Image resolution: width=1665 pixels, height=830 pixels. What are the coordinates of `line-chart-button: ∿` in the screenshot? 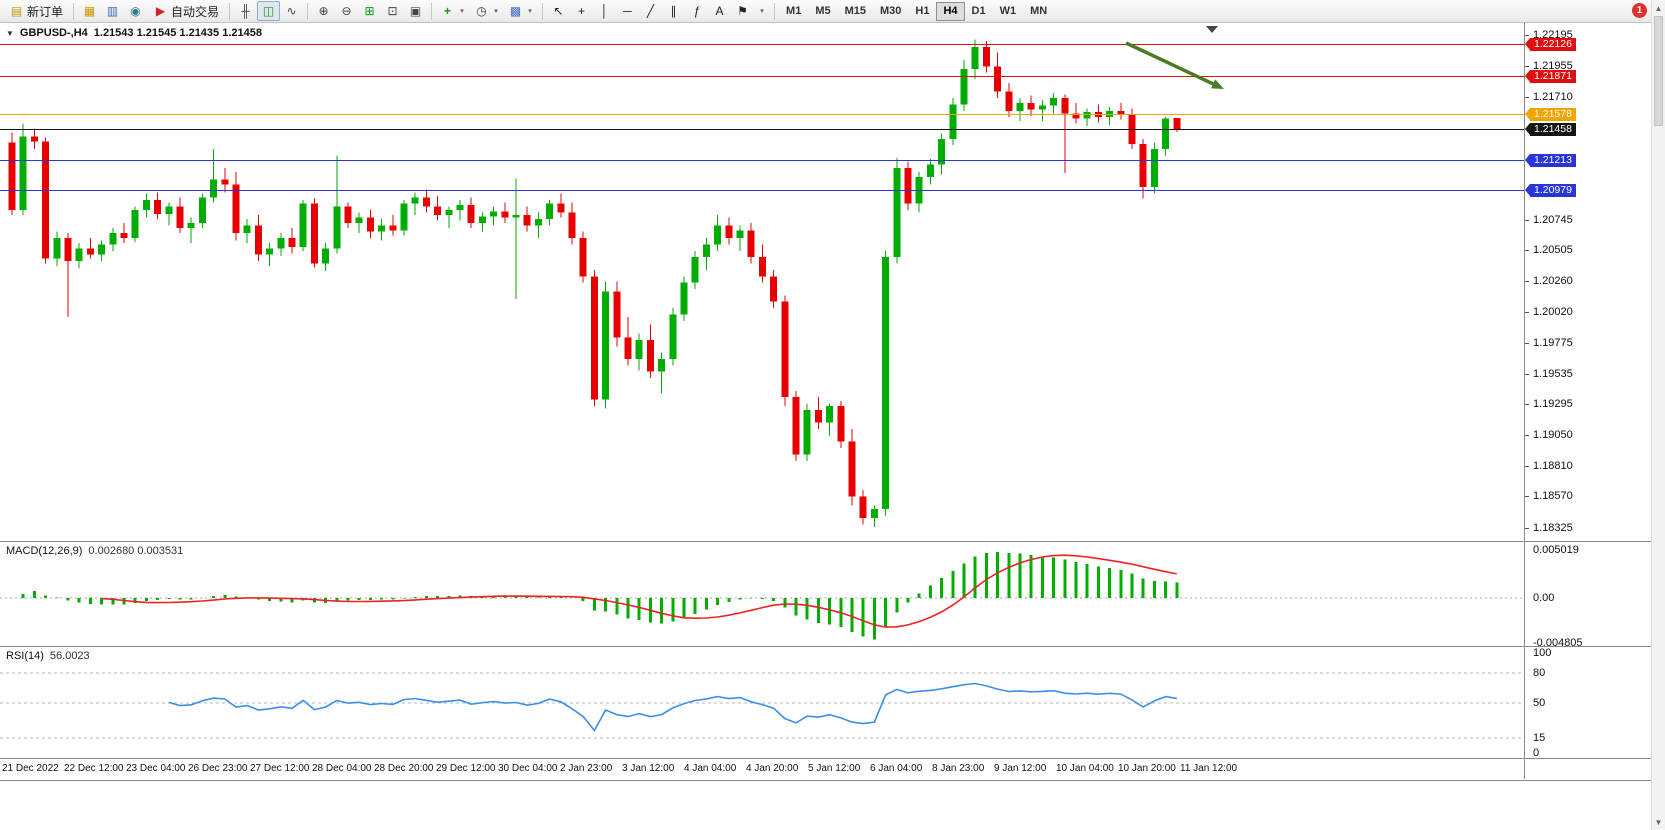 It's located at (291, 11).